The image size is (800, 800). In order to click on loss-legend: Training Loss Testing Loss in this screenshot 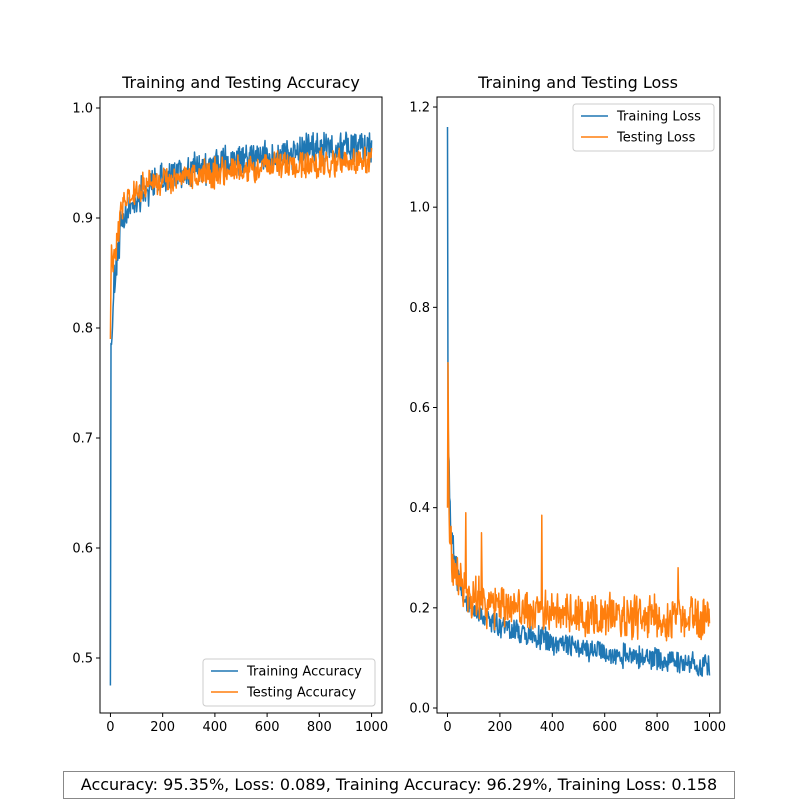, I will do `click(643, 127)`.